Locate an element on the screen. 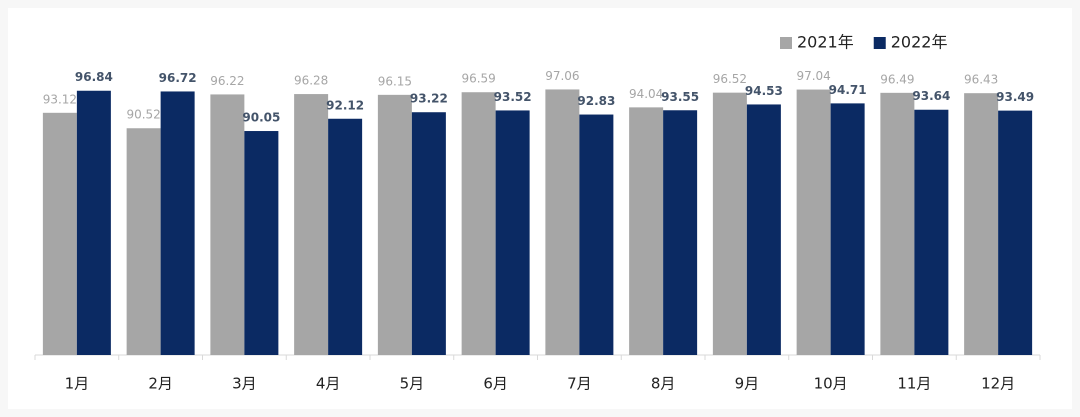 This screenshot has width=1080, height=417. x-tick-label: 5月 is located at coordinates (412, 384).